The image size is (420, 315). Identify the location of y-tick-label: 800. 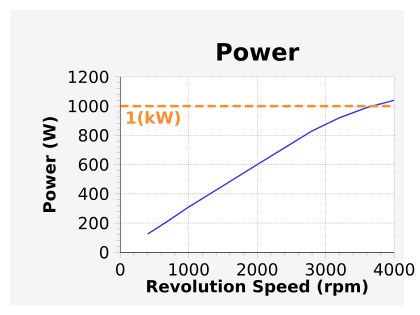
(93, 135).